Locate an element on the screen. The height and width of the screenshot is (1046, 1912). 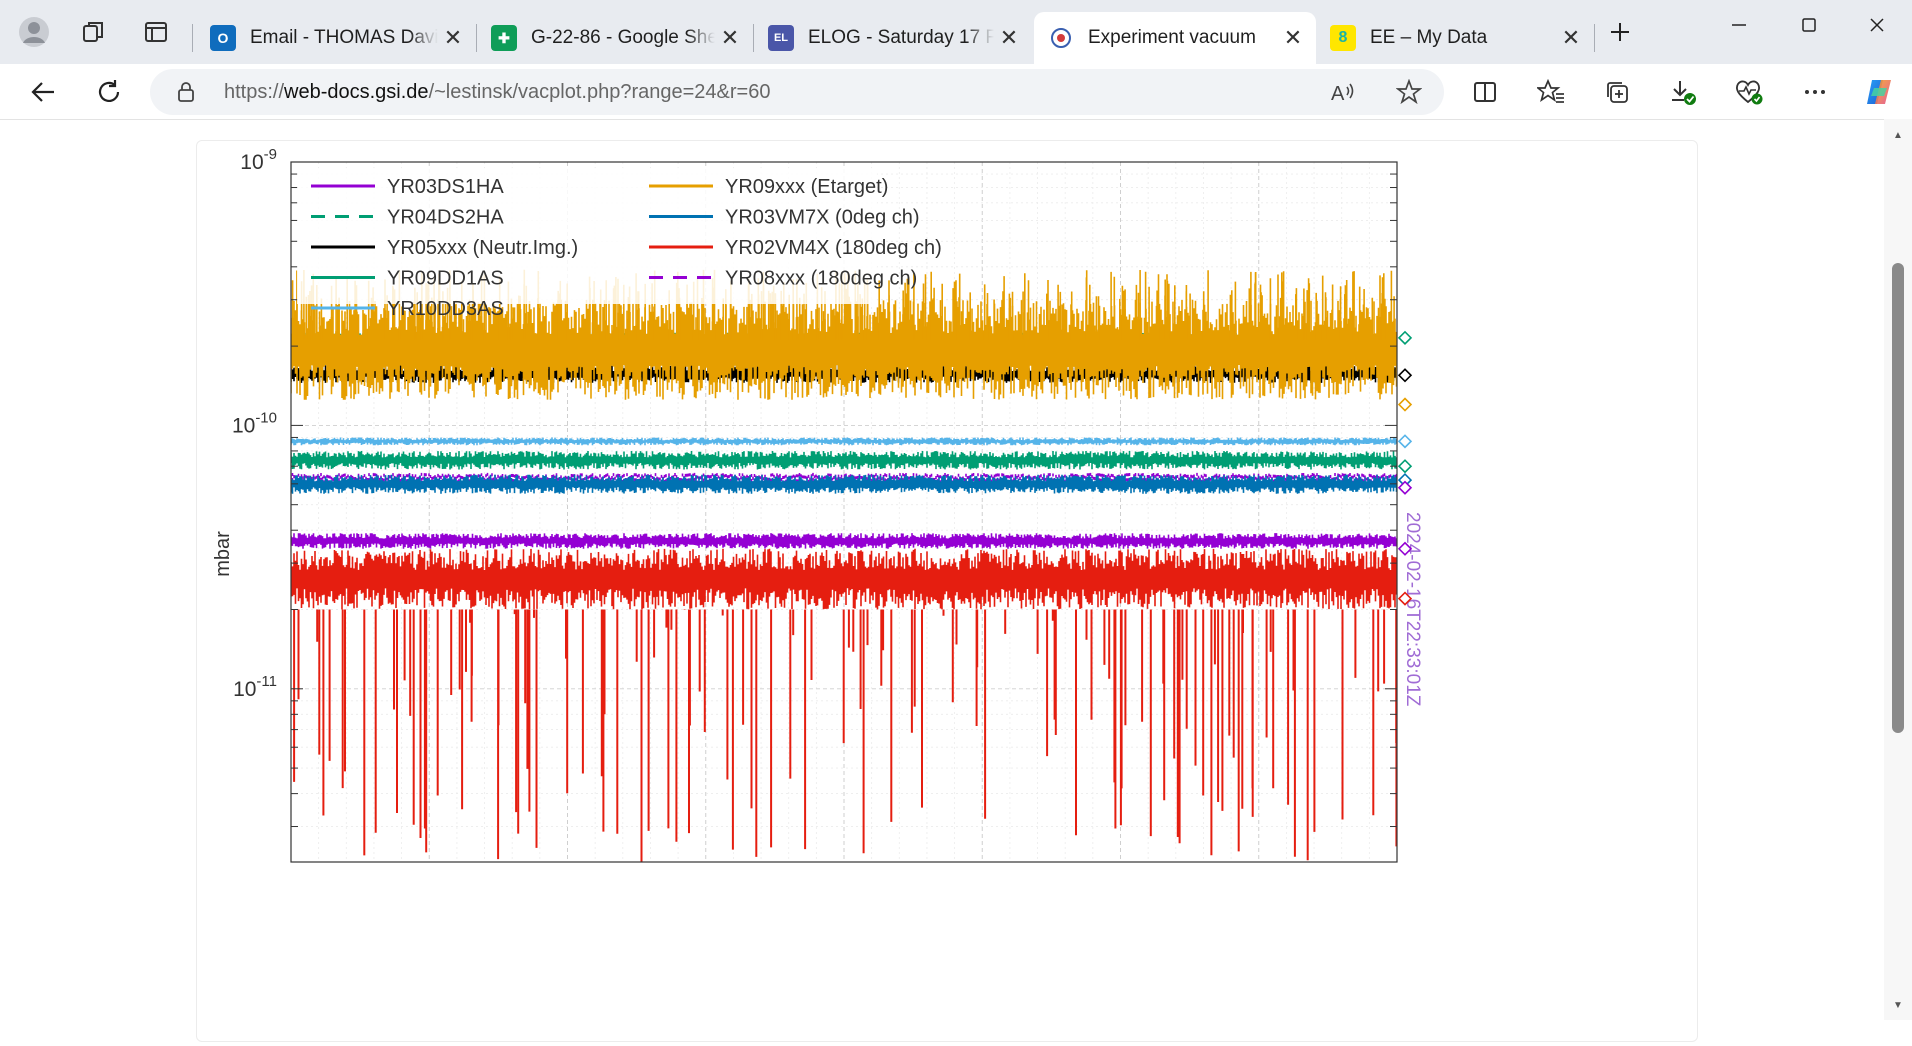
downloads-button is located at coordinates (1683, 92).